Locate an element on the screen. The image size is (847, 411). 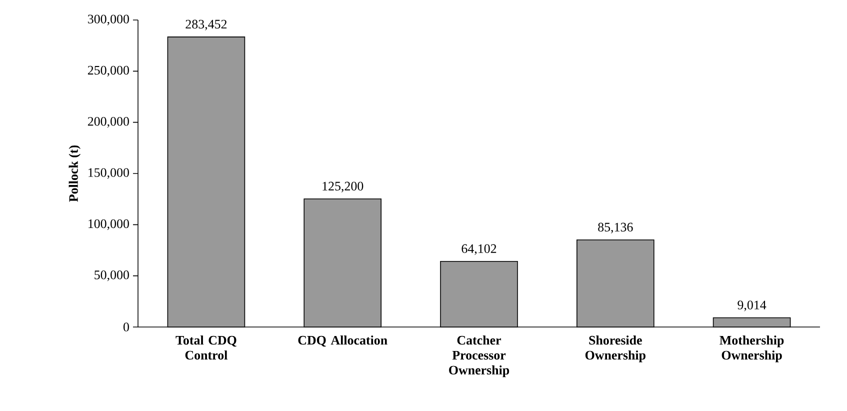
y-tick-label: 200,000 is located at coordinates (108, 122).